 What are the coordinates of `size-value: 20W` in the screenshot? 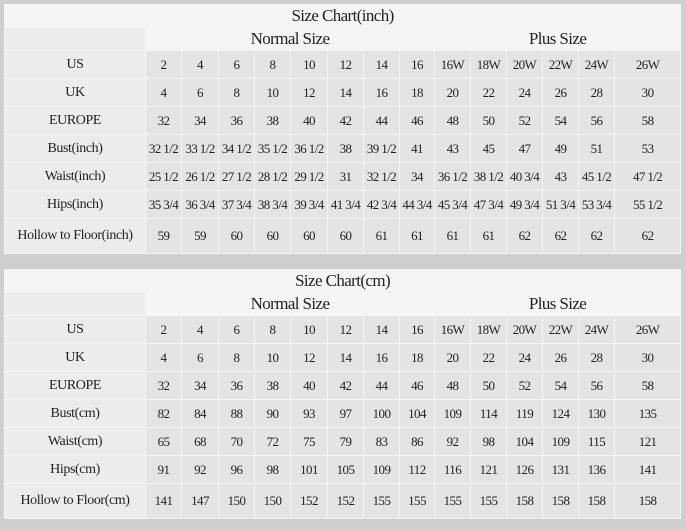 It's located at (524, 64).